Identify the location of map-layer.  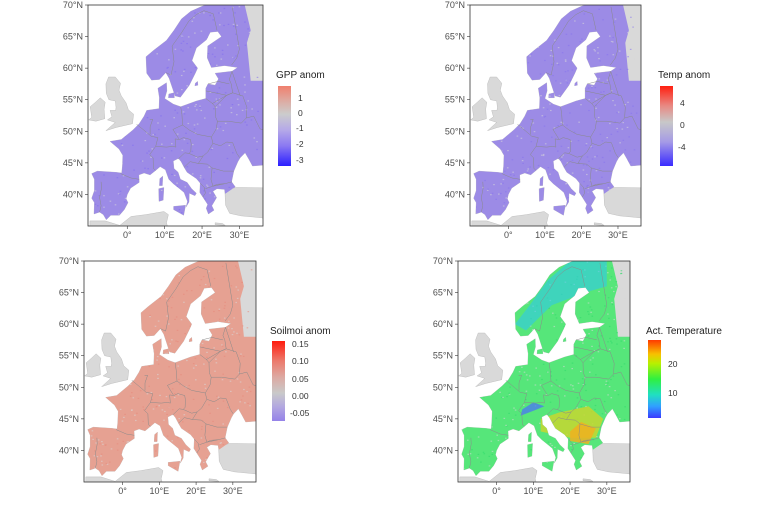
(170, 371).